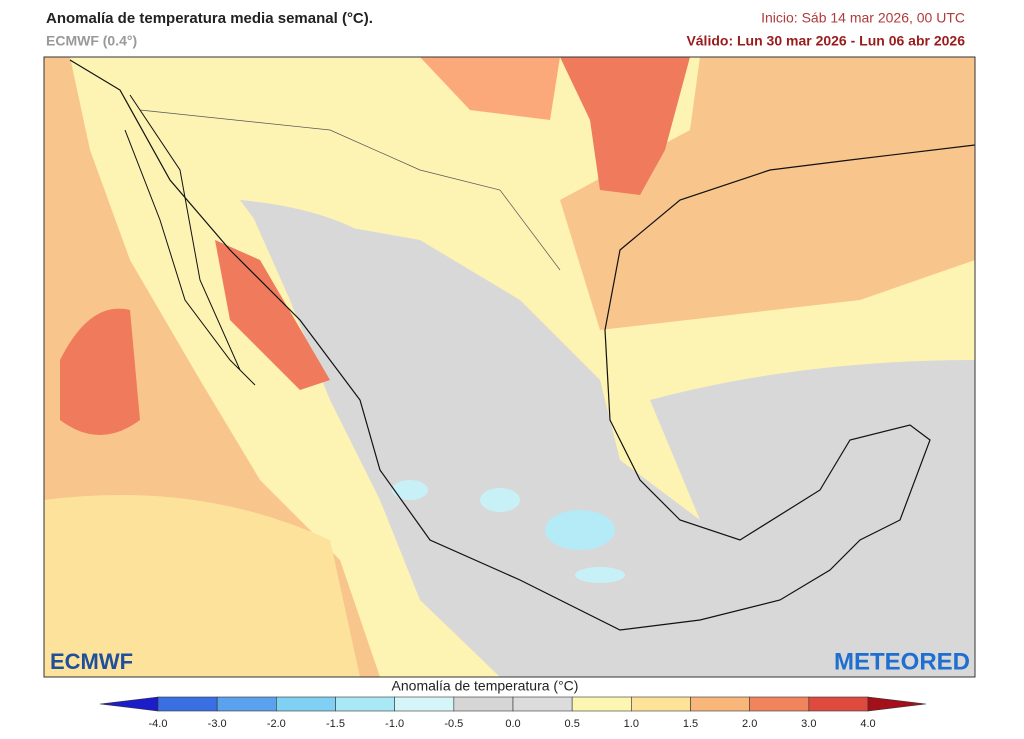 The image size is (1024, 739). What do you see at coordinates (572, 724) in the screenshot?
I see `colorbar-tick-label: 0.5` at bounding box center [572, 724].